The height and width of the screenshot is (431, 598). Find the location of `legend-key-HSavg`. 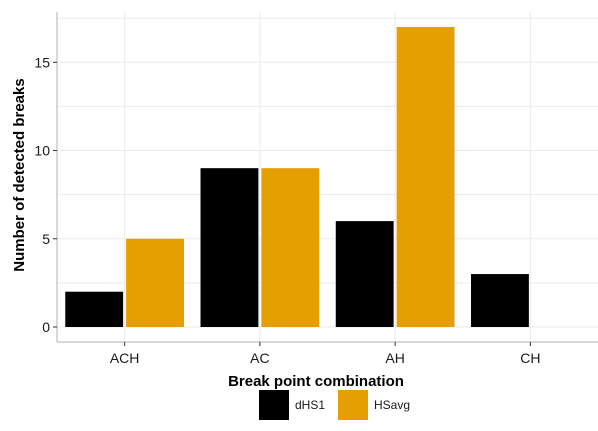

legend-key-HSavg is located at coordinates (353, 405).